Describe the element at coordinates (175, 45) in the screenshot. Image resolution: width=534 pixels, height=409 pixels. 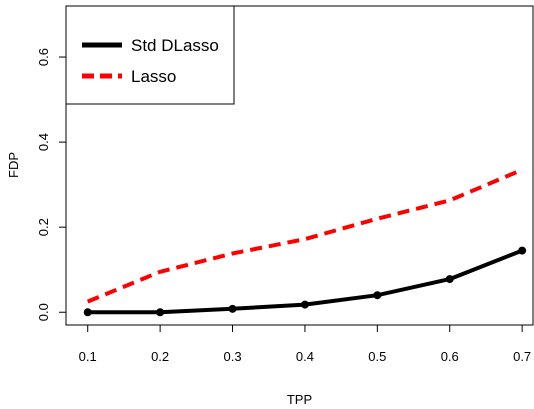
I see `legend-label-std-dlasso: Std DLasso` at that location.